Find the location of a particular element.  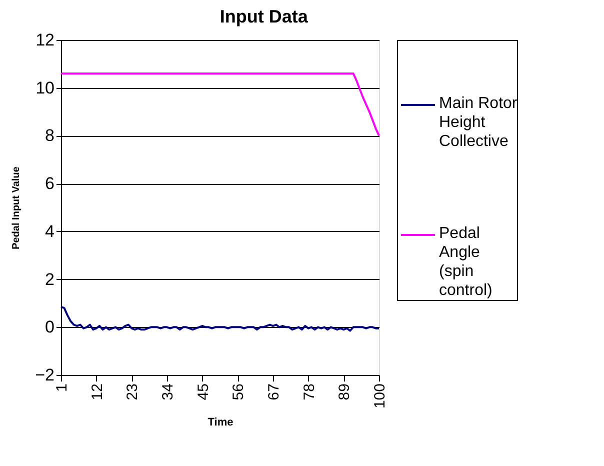

x-tick-label: 12 is located at coordinates (97, 392).